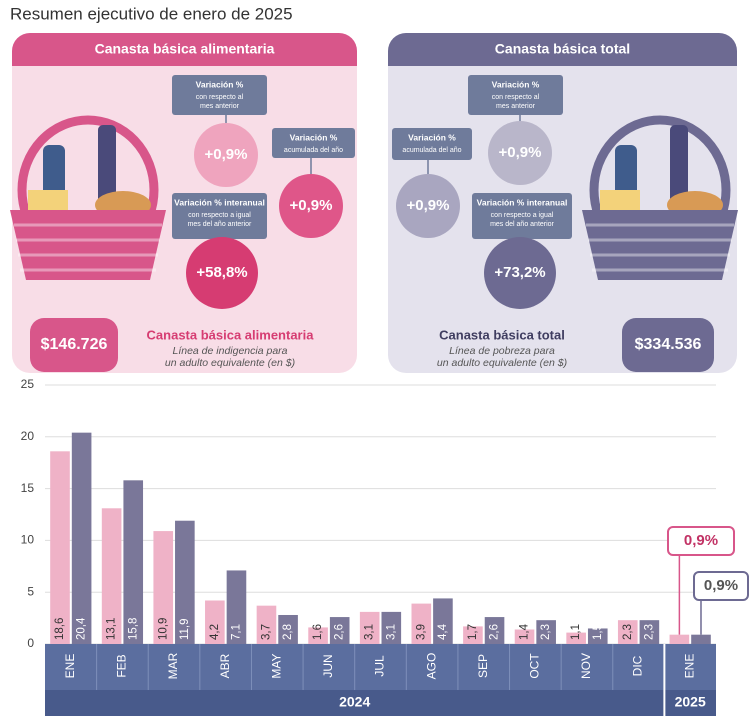 The width and height of the screenshot is (749, 720). What do you see at coordinates (288, 632) in the screenshot?
I see `value-label: 2,8` at bounding box center [288, 632].